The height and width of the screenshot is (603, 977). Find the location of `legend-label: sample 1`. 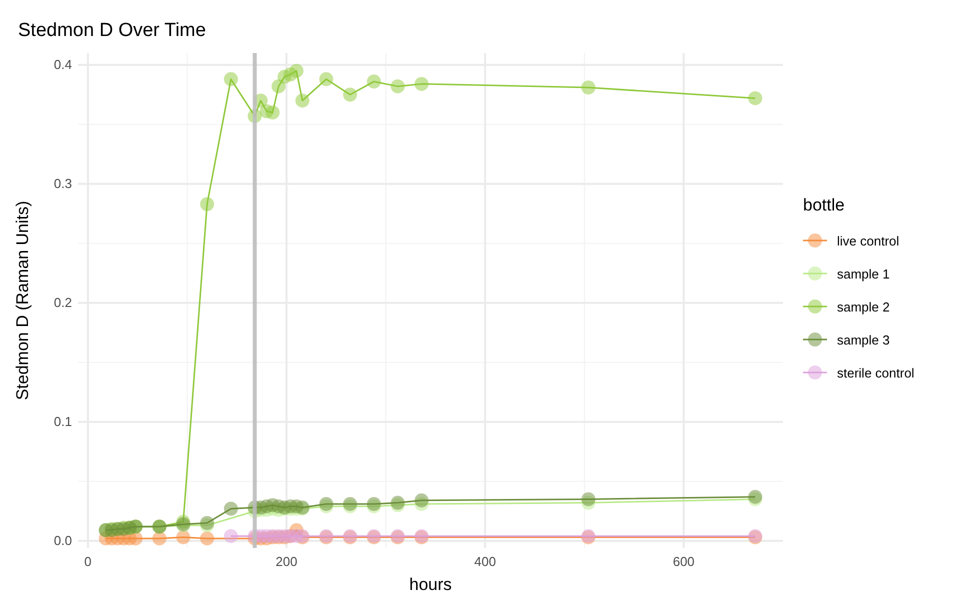

legend-label: sample 1 is located at coordinates (863, 274).